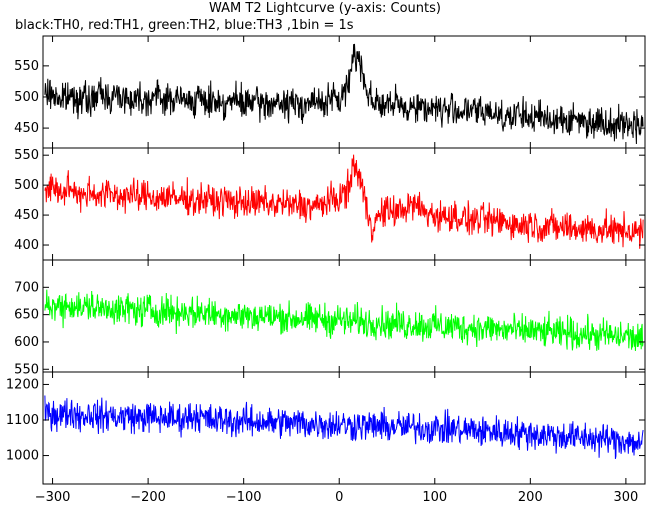 The height and width of the screenshot is (505, 650). Describe the element at coordinates (344, 320) in the screenshot. I see `series-line-th2` at that location.